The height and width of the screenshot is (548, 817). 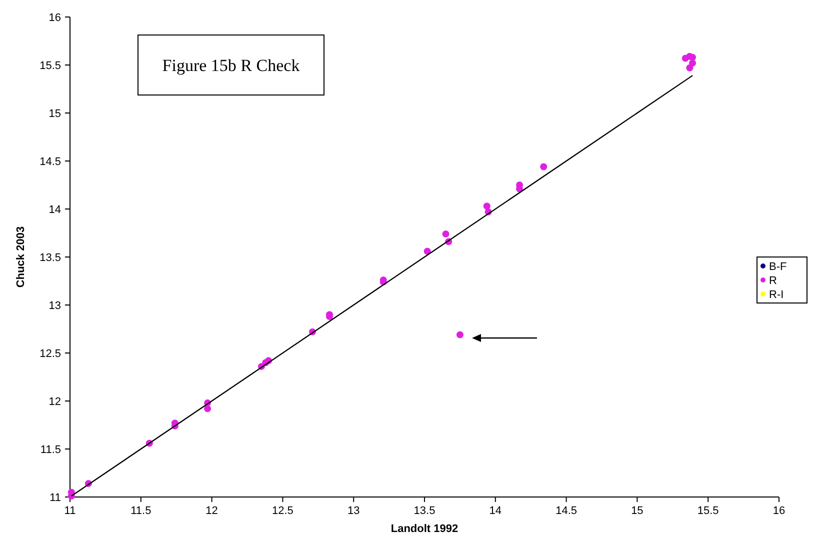 What do you see at coordinates (779, 511) in the screenshot?
I see `x-tick-label: 16` at bounding box center [779, 511].